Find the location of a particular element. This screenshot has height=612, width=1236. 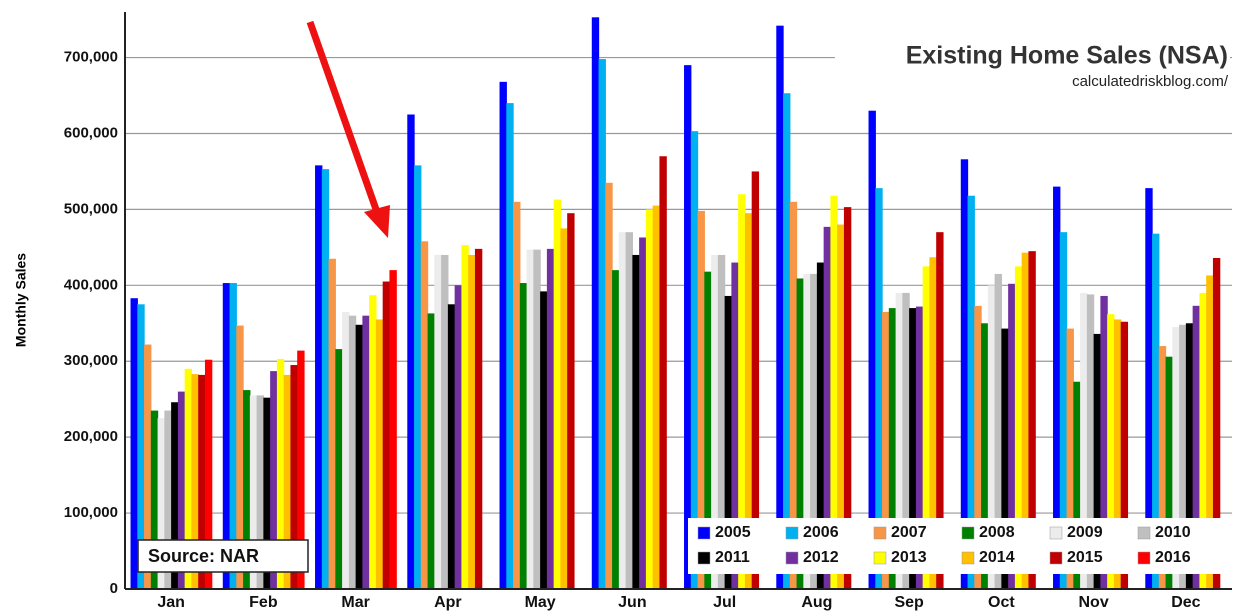

legend-label: 2013 is located at coordinates (909, 557).